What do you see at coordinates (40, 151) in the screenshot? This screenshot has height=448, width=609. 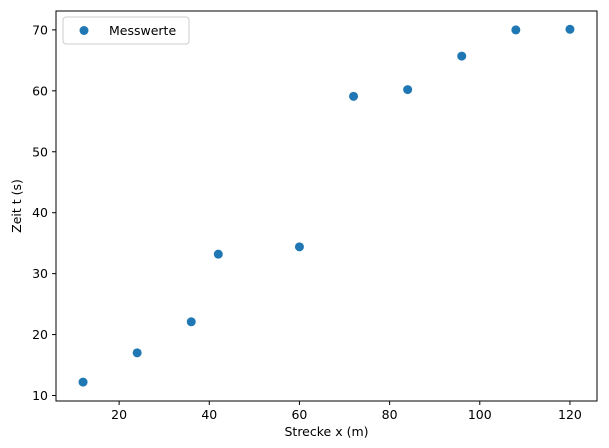 I see `y-tick-label: 50` at bounding box center [40, 151].